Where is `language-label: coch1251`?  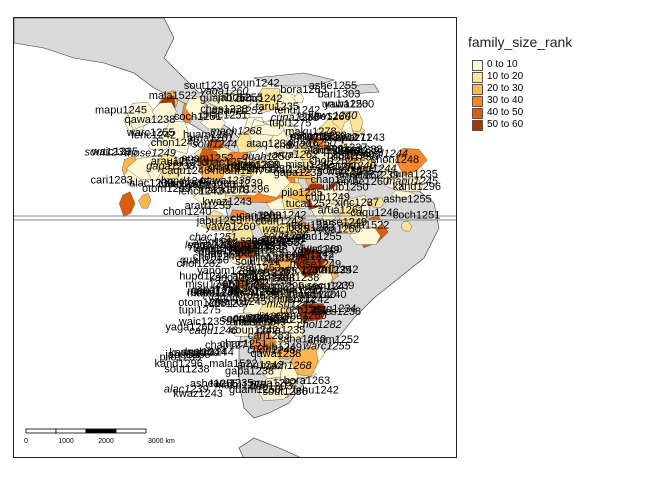
language-label: coch1251 is located at coordinates (198, 117).